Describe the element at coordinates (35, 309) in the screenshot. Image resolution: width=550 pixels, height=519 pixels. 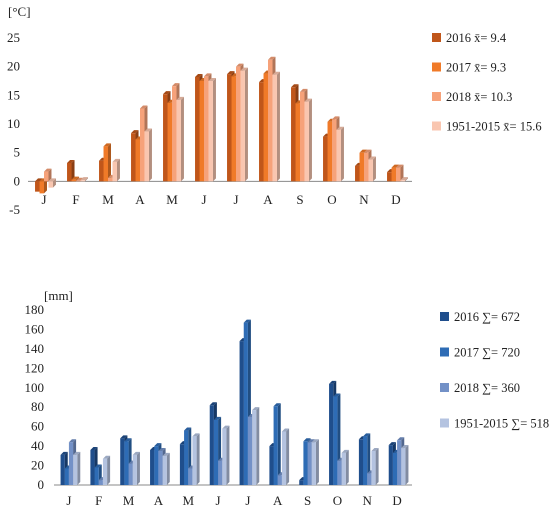
I see `precip-ytick-label: 180` at that location.